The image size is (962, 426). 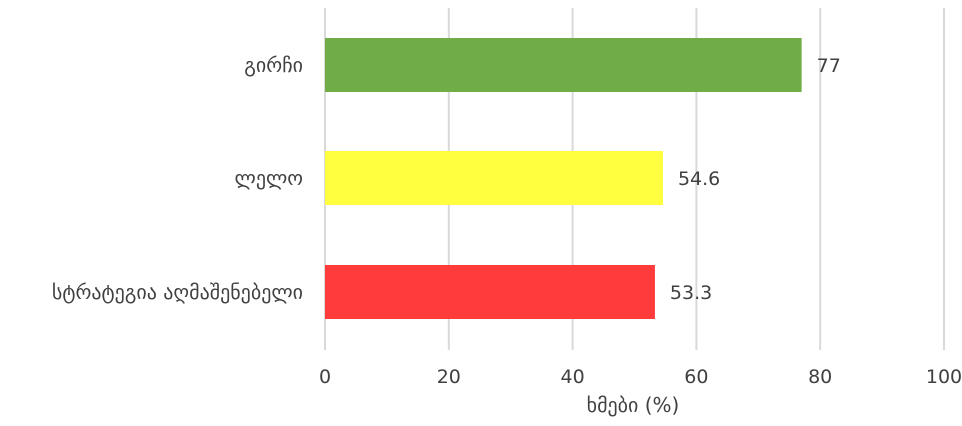 What do you see at coordinates (691, 293) in the screenshot?
I see `data-label-2: 53.3` at bounding box center [691, 293].